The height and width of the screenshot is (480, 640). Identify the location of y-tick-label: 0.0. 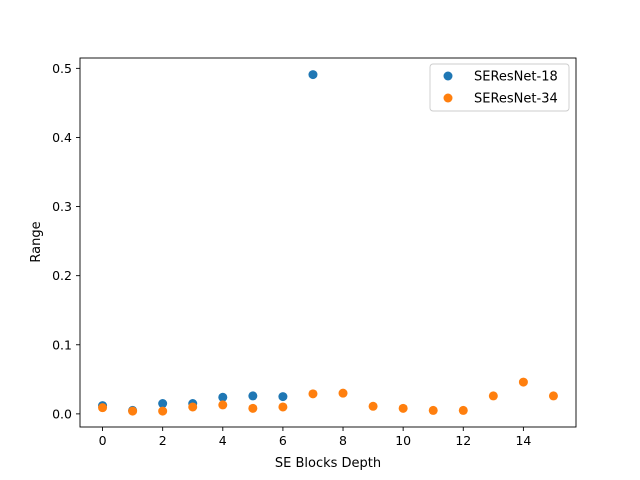
(62, 413).